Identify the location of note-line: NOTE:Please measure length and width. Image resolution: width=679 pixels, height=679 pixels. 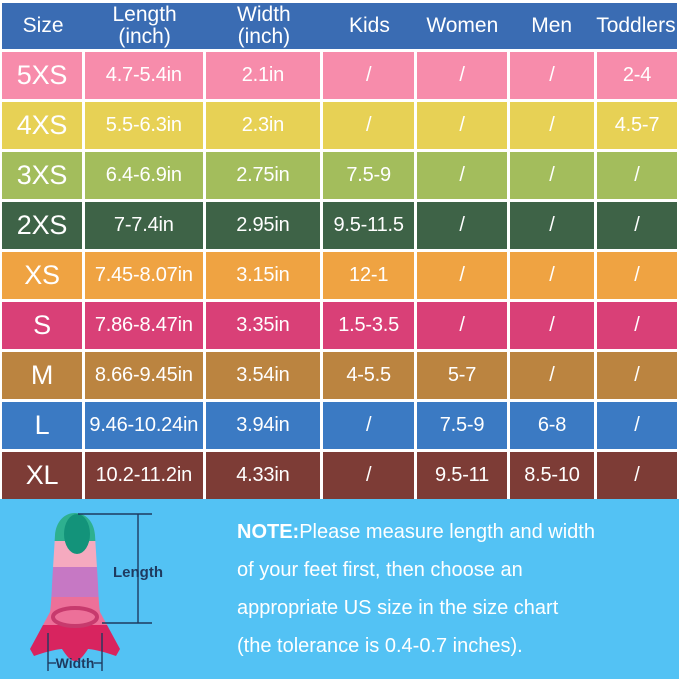
(416, 532).